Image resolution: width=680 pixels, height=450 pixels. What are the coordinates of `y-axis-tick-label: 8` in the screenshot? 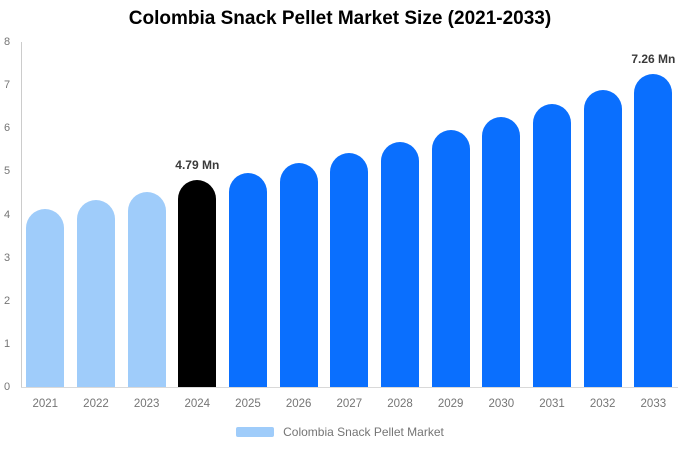 It's located at (7, 42).